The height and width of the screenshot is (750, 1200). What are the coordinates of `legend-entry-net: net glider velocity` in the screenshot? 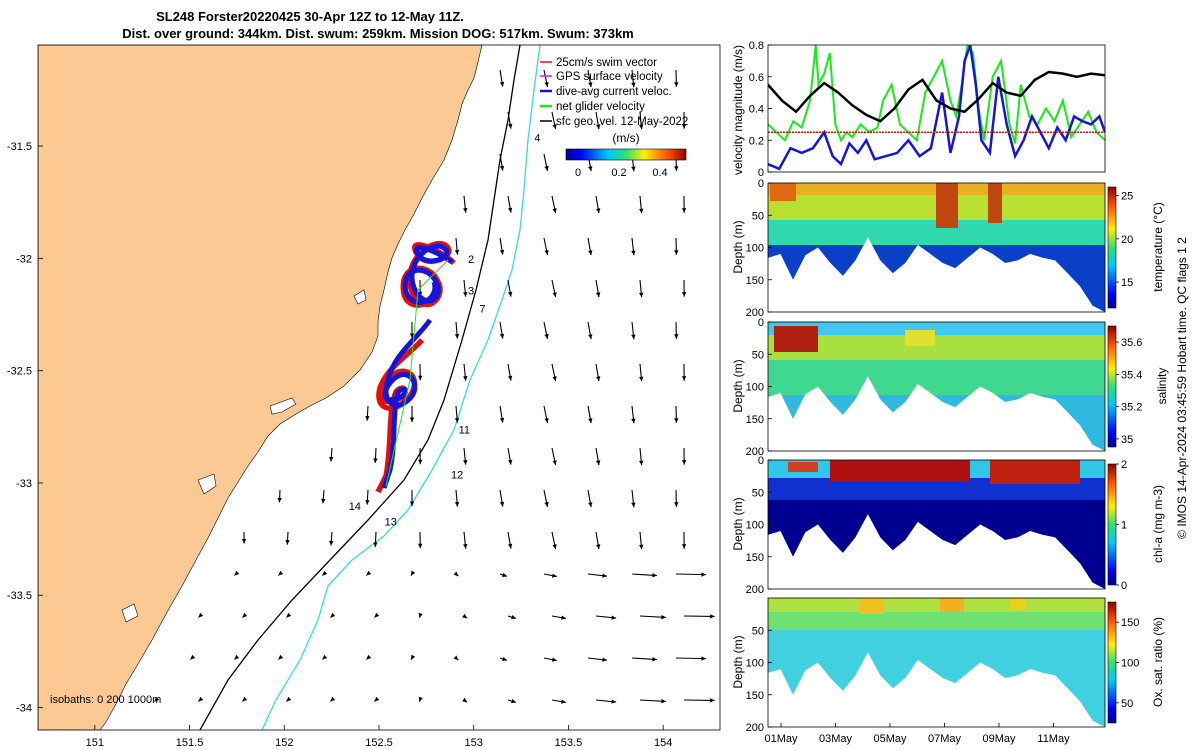 It's located at (592, 107).